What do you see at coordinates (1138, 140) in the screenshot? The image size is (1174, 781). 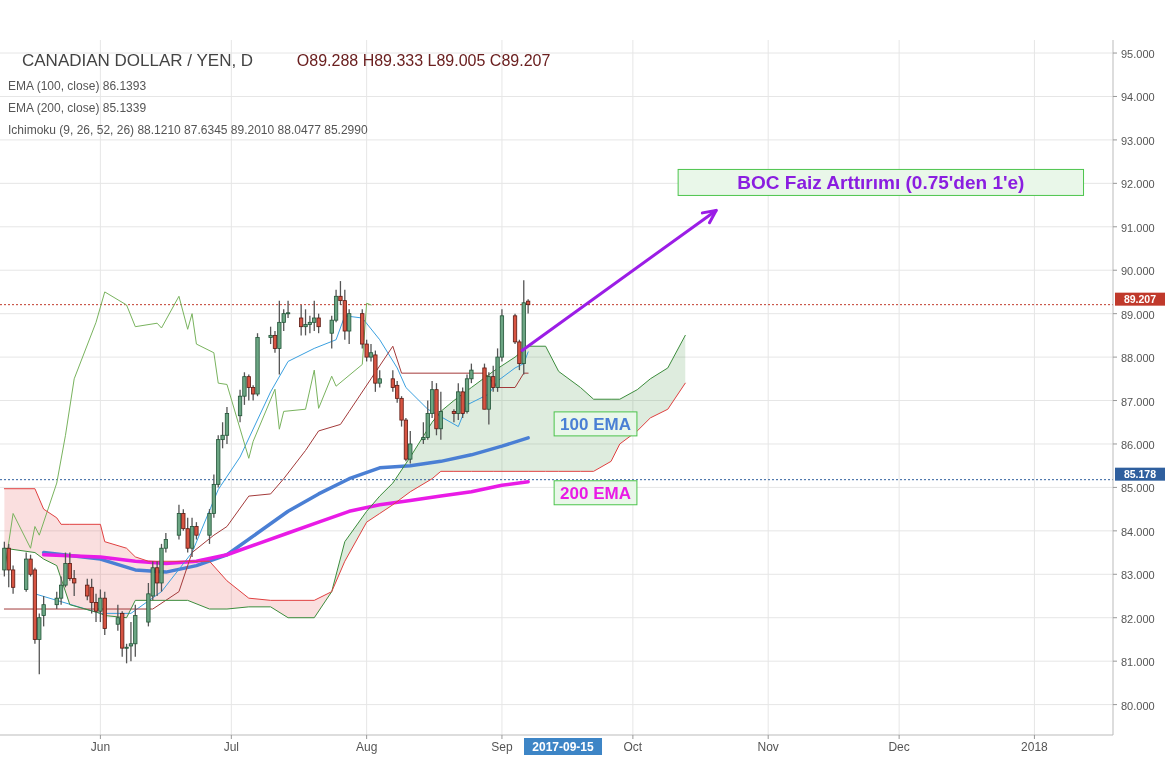 I see `y-tick-label: 93.000` at bounding box center [1138, 140].